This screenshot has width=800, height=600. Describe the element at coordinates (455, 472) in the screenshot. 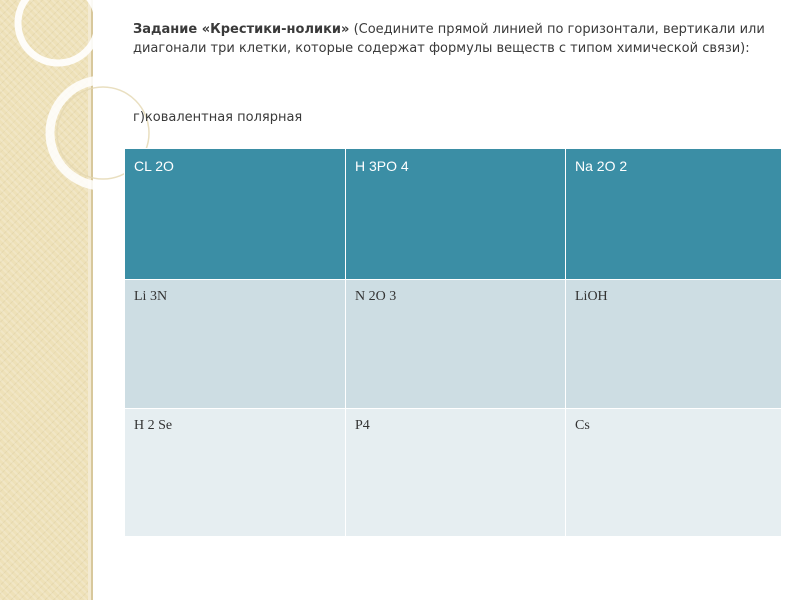

I see `table-cell: P4` at that location.